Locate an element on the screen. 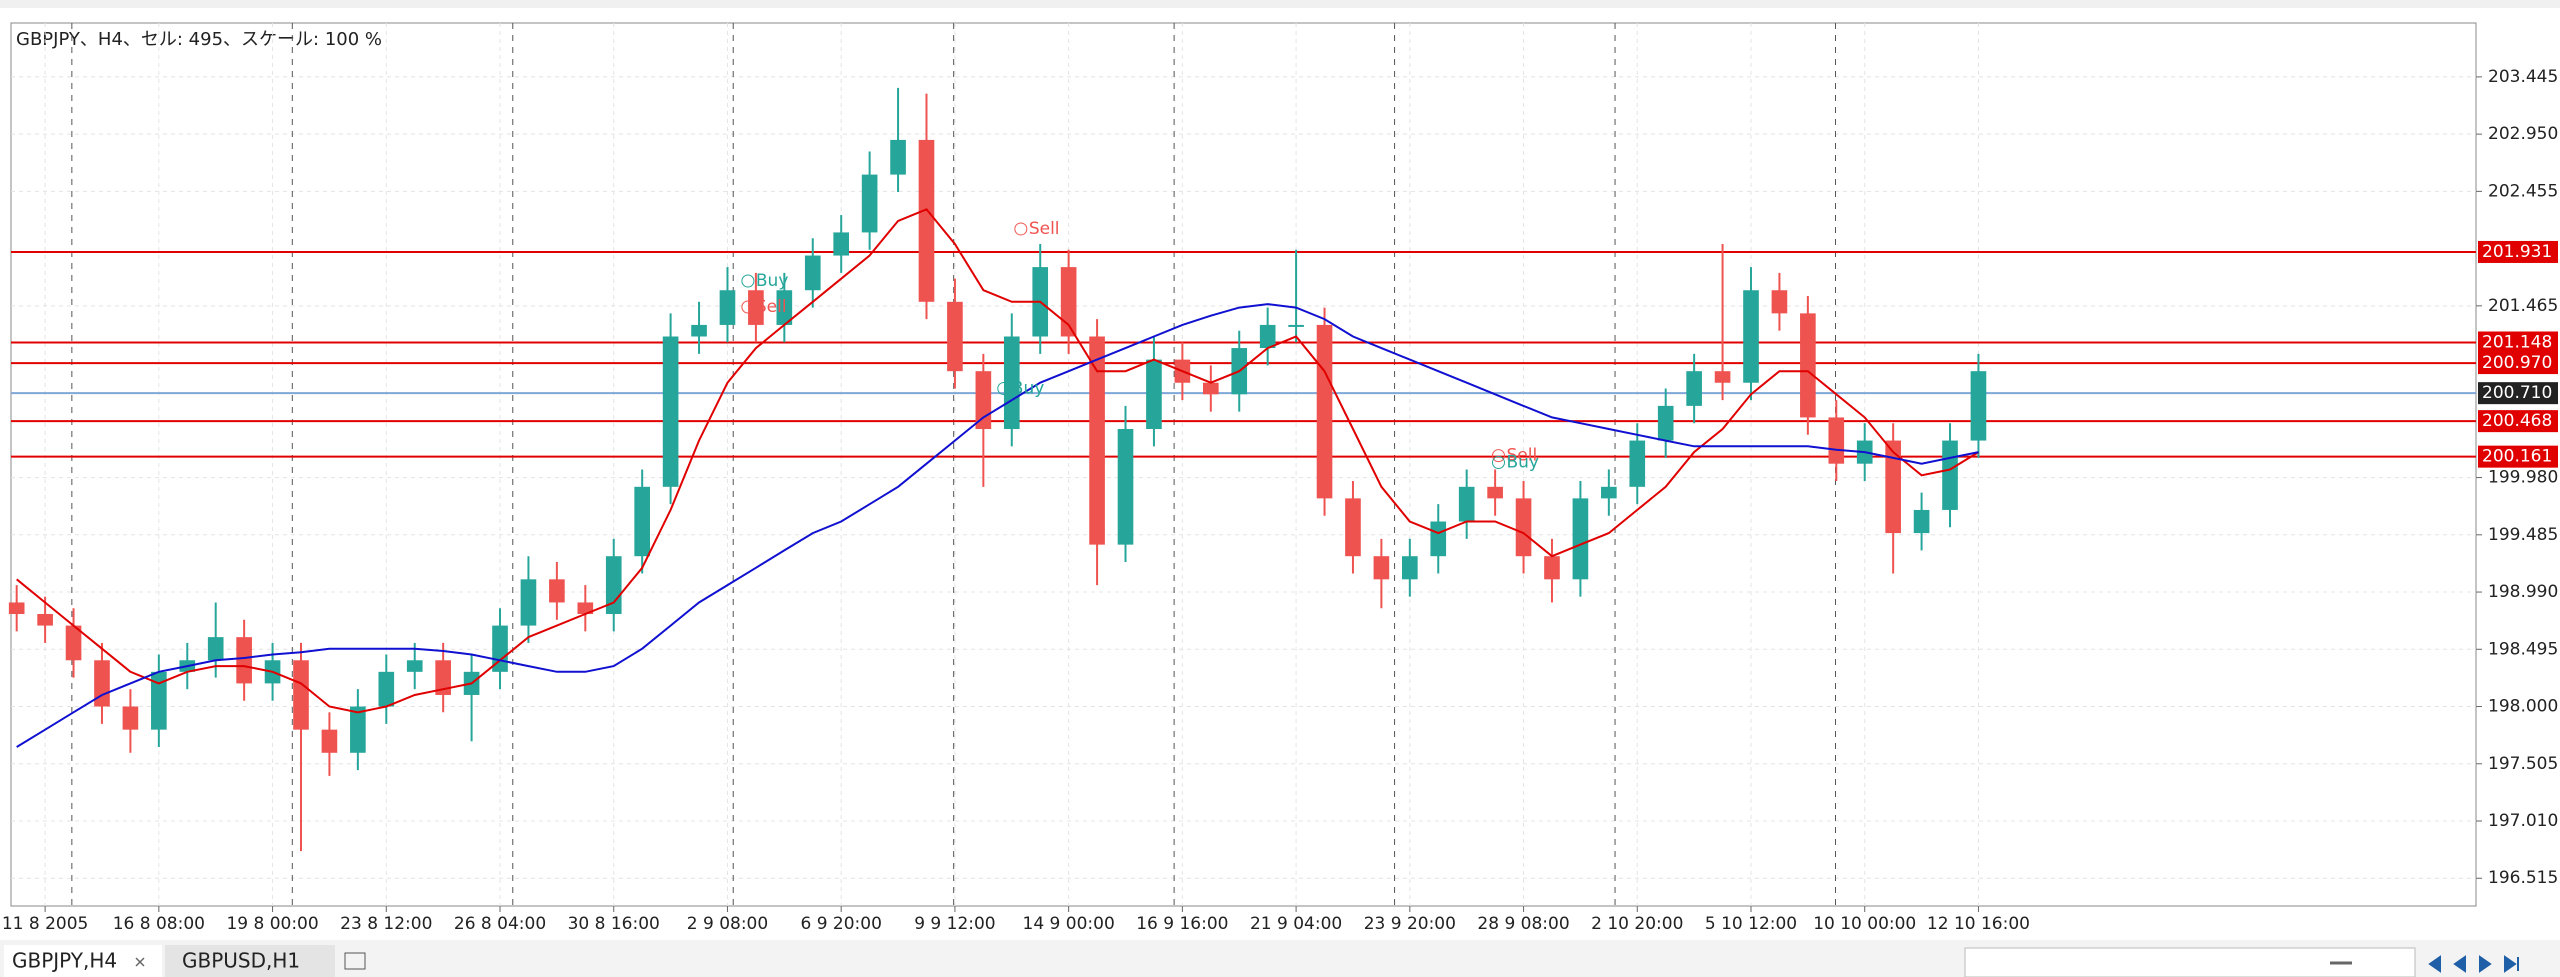  x-tick-label: 2 9 08:00 is located at coordinates (727, 924).